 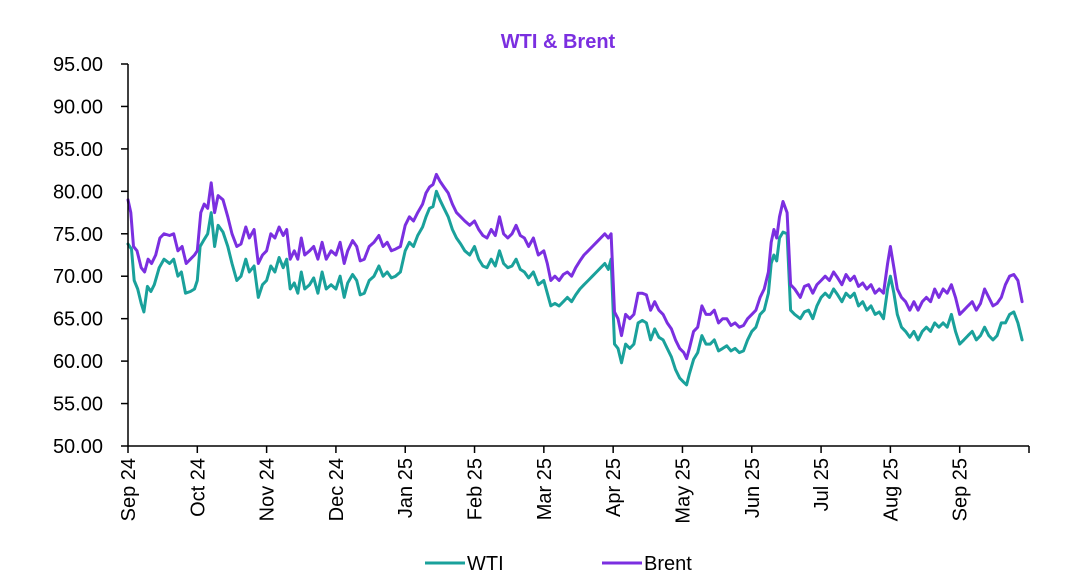 What do you see at coordinates (683, 491) in the screenshot?
I see `x-tick-label: May 25` at bounding box center [683, 491].